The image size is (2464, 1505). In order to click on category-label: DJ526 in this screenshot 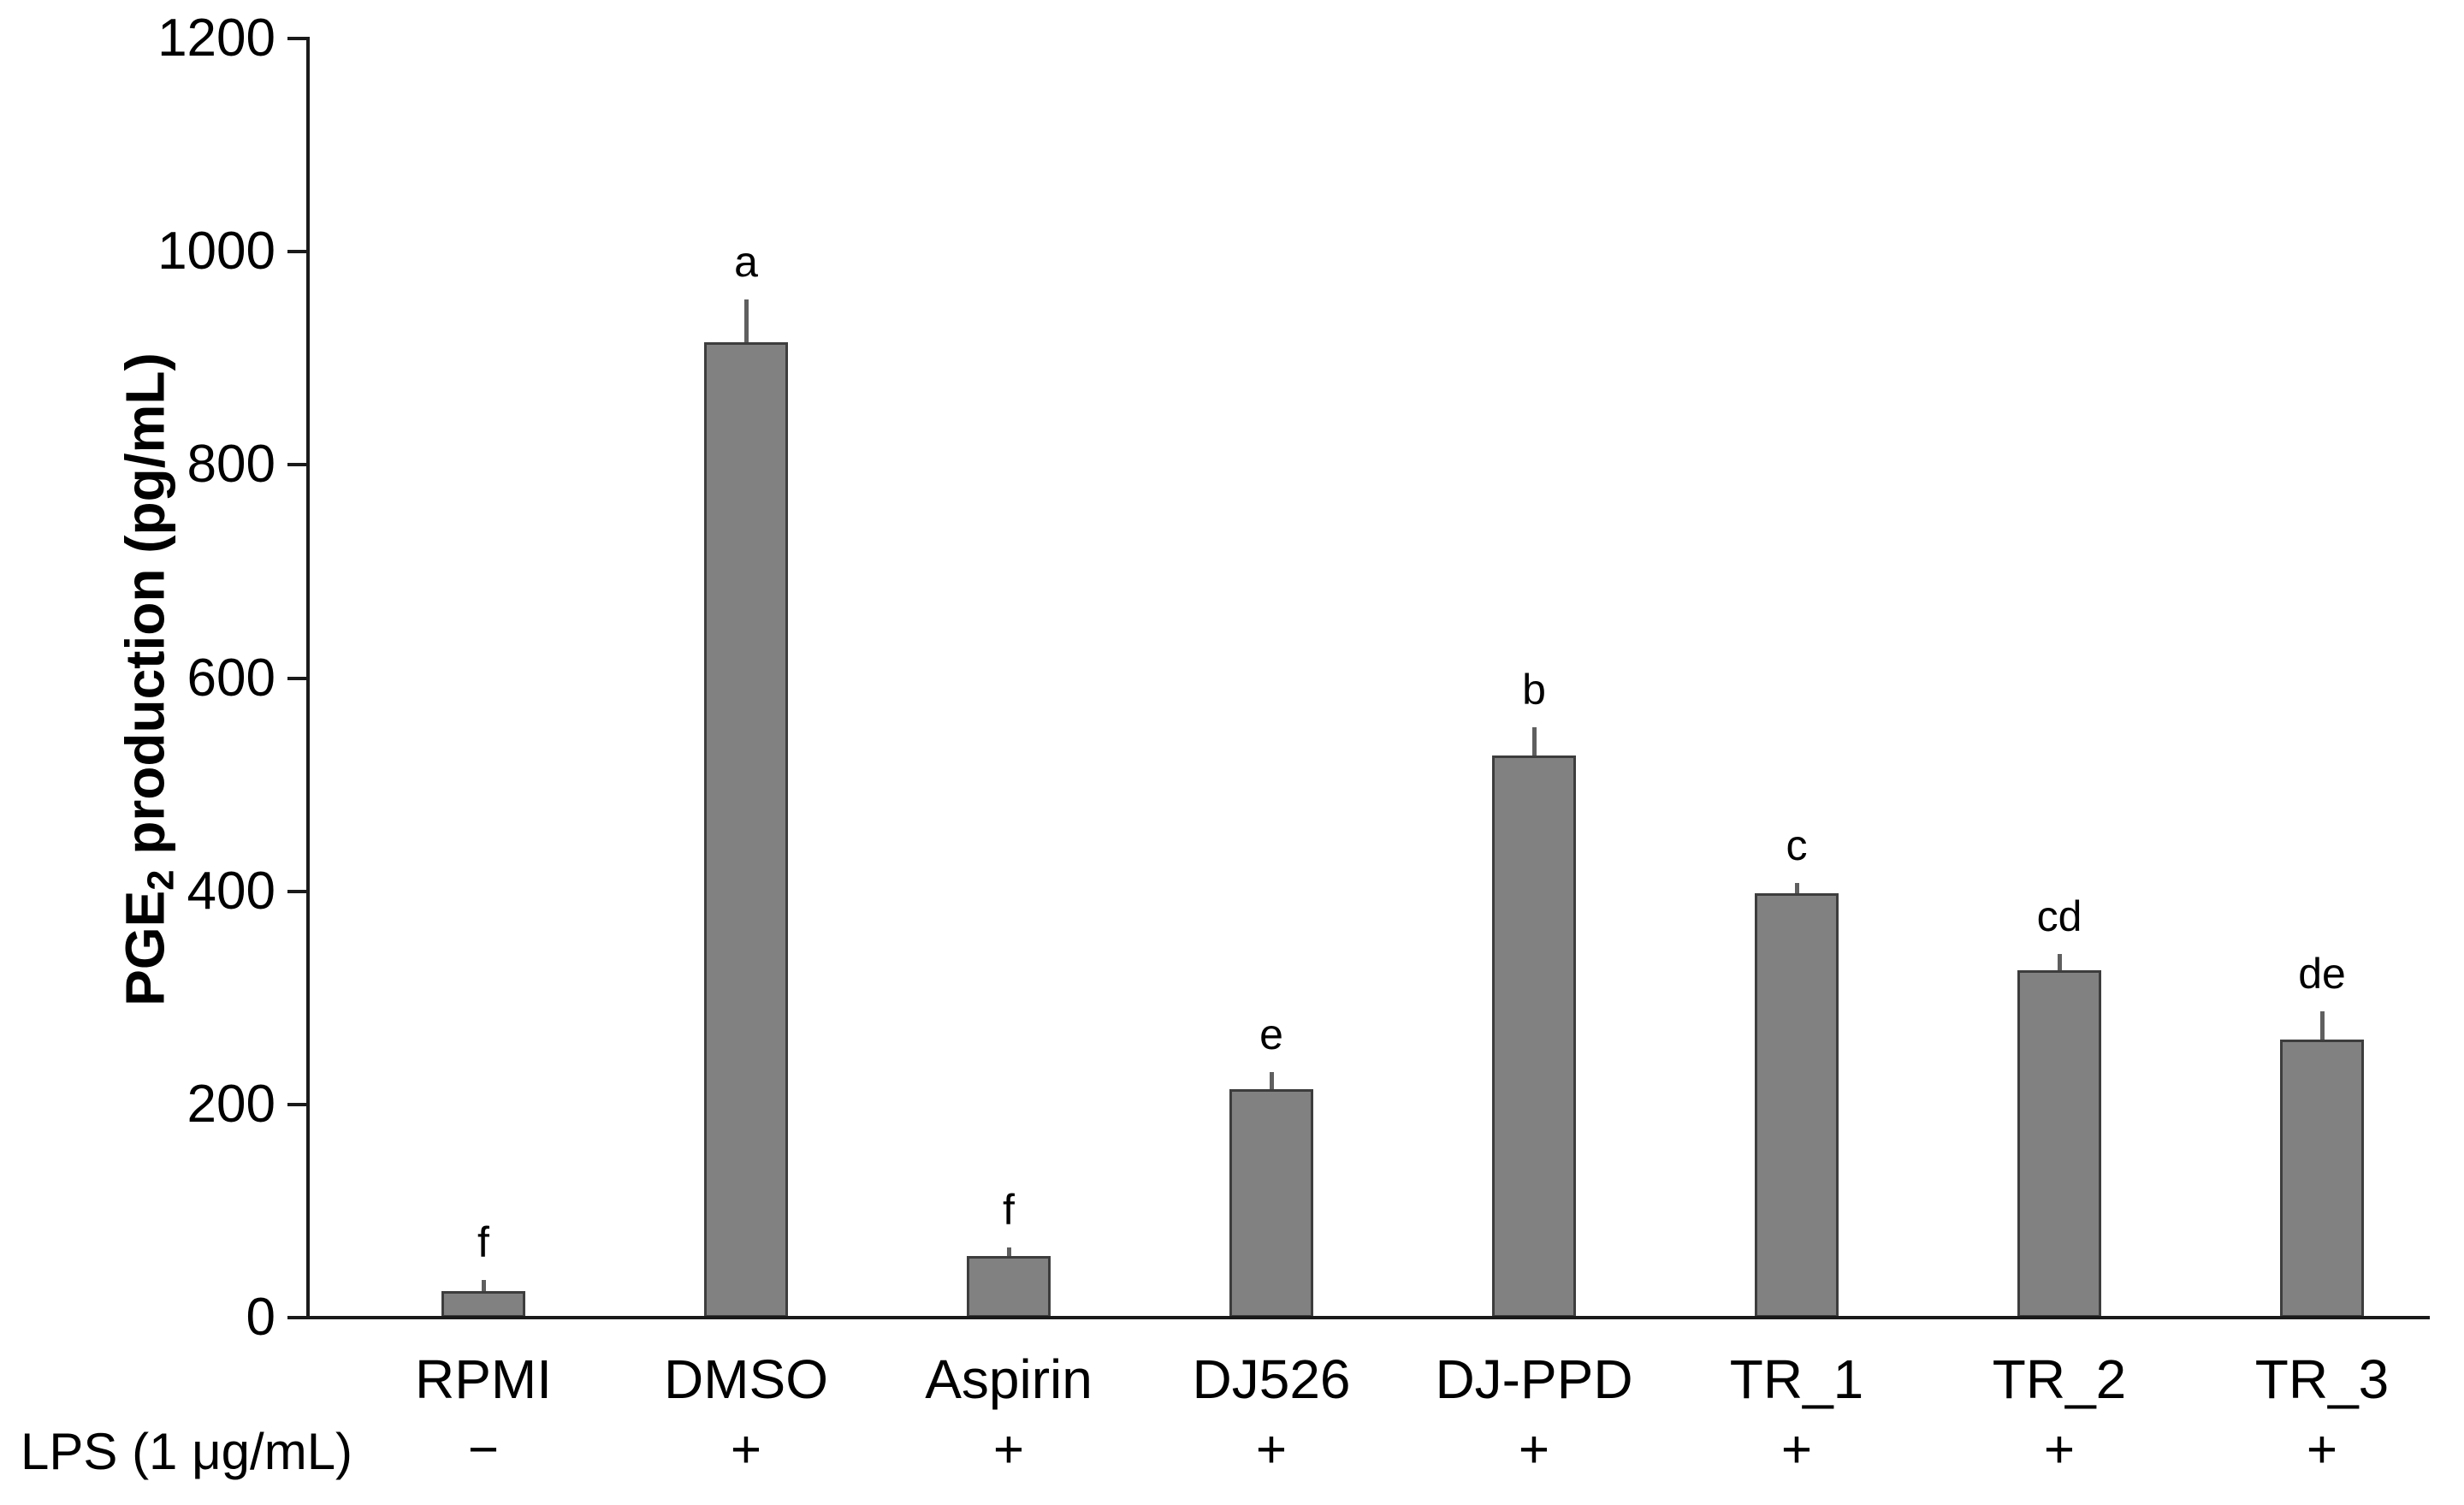, I will do `click(1271, 1379)`.